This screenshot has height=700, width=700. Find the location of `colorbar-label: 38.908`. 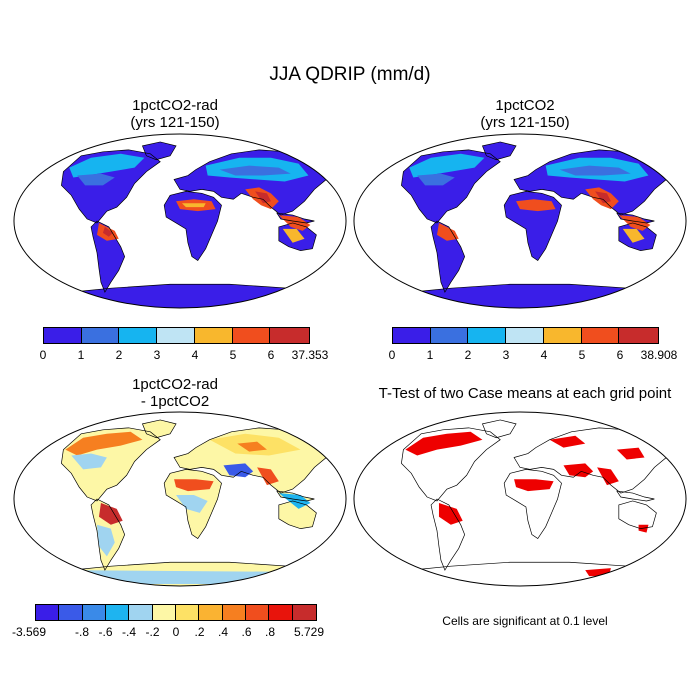

colorbar-label: 38.908 is located at coordinates (659, 355).